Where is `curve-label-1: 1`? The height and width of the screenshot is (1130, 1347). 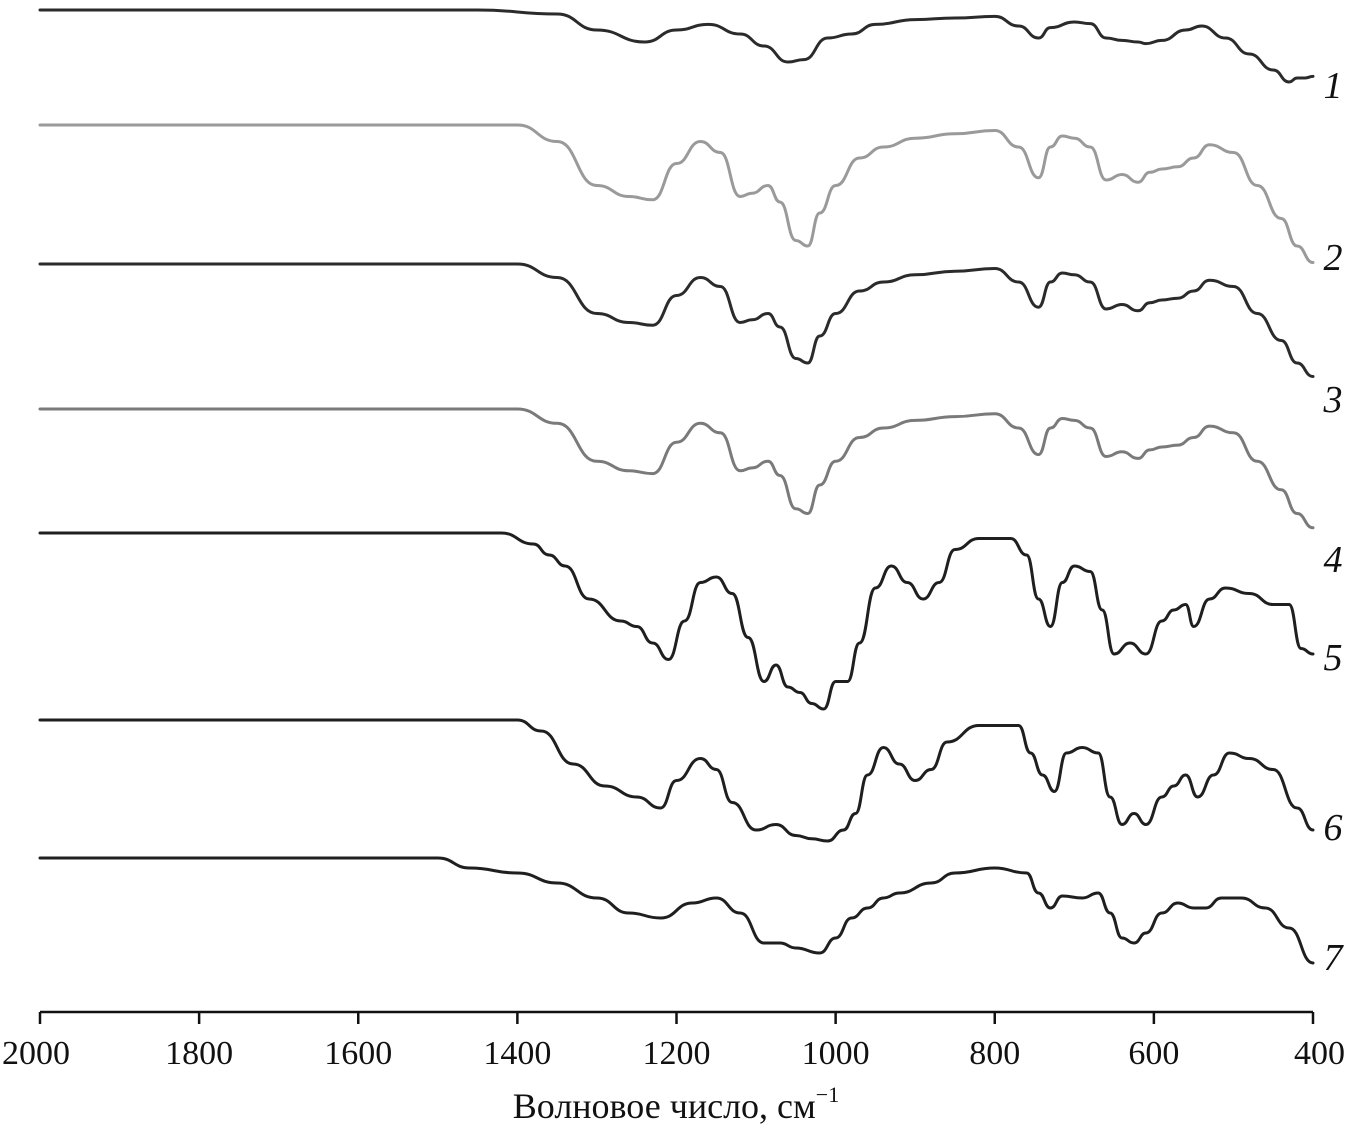
curve-label-1: 1 is located at coordinates (1333, 86).